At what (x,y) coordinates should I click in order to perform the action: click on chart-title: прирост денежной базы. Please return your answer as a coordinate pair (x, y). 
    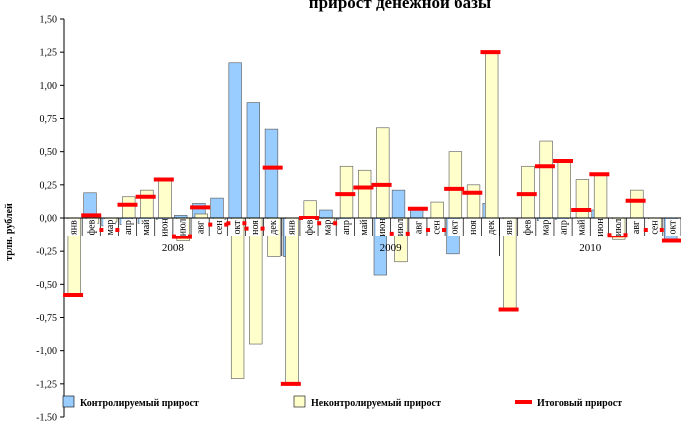
    Looking at the image, I should click on (400, 6).